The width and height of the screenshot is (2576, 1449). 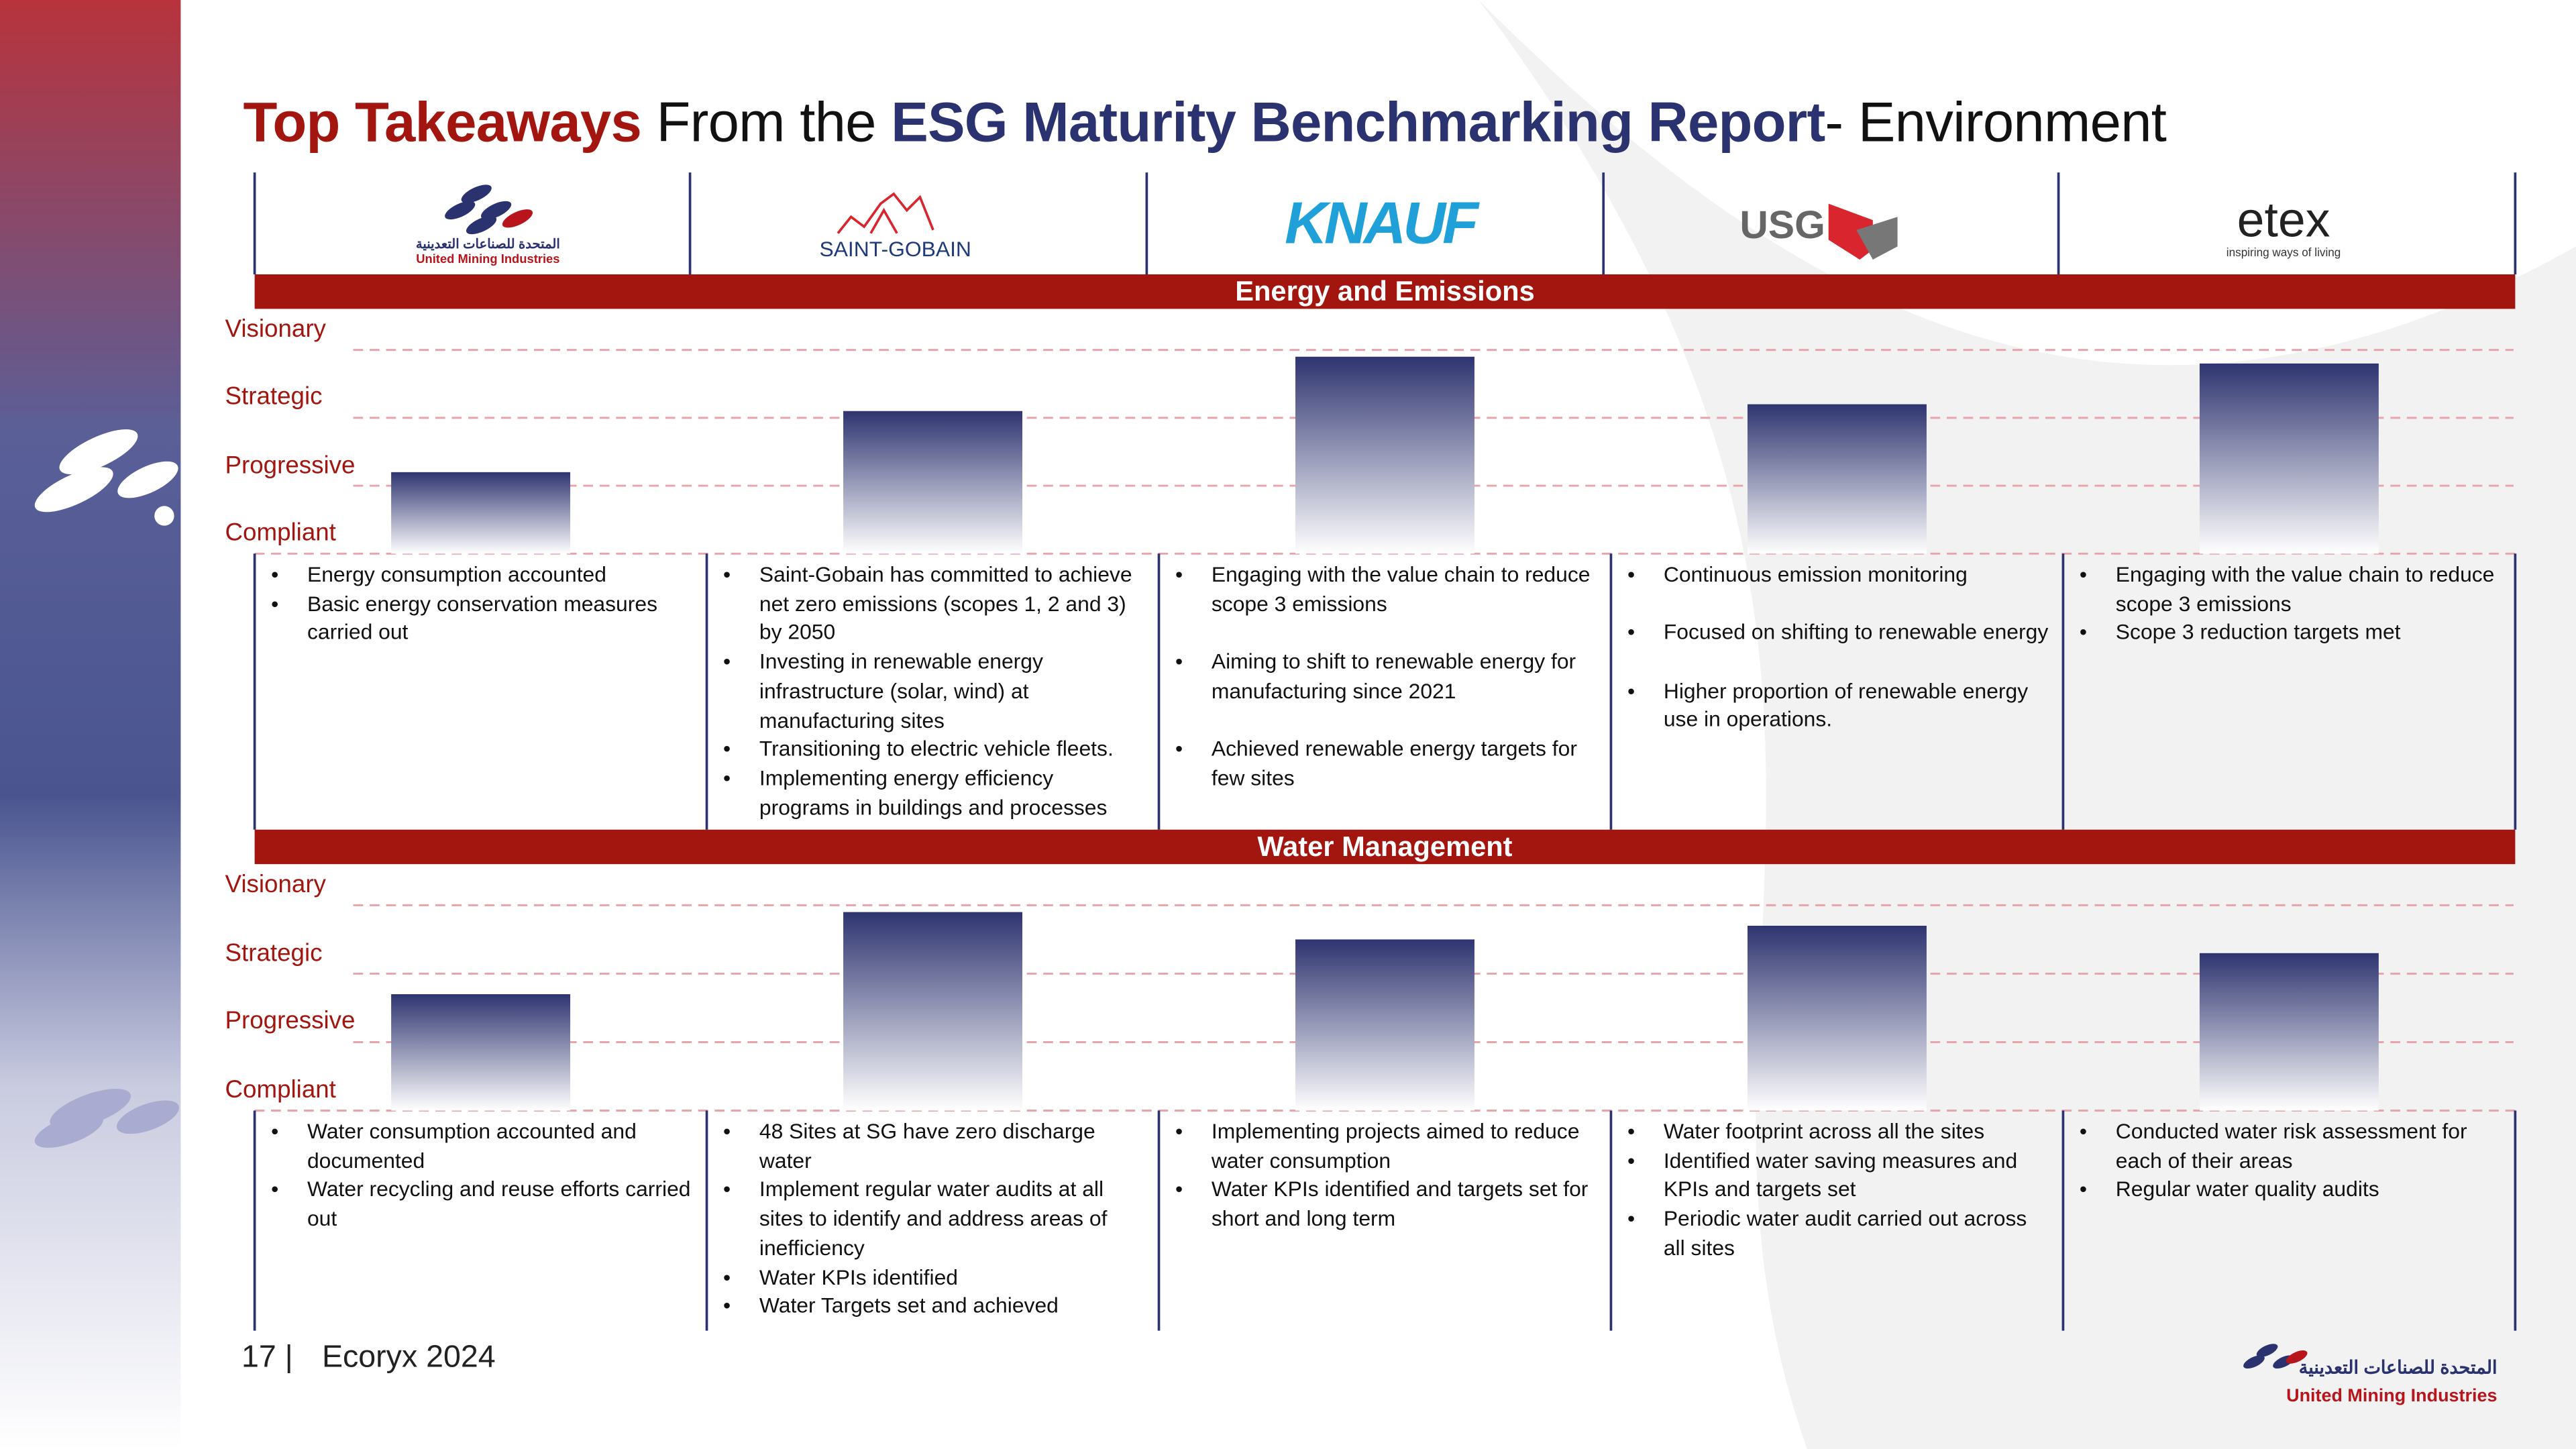 What do you see at coordinates (1840, 1131) in the screenshot?
I see `note-item: Water footprint across all the sites` at bounding box center [1840, 1131].